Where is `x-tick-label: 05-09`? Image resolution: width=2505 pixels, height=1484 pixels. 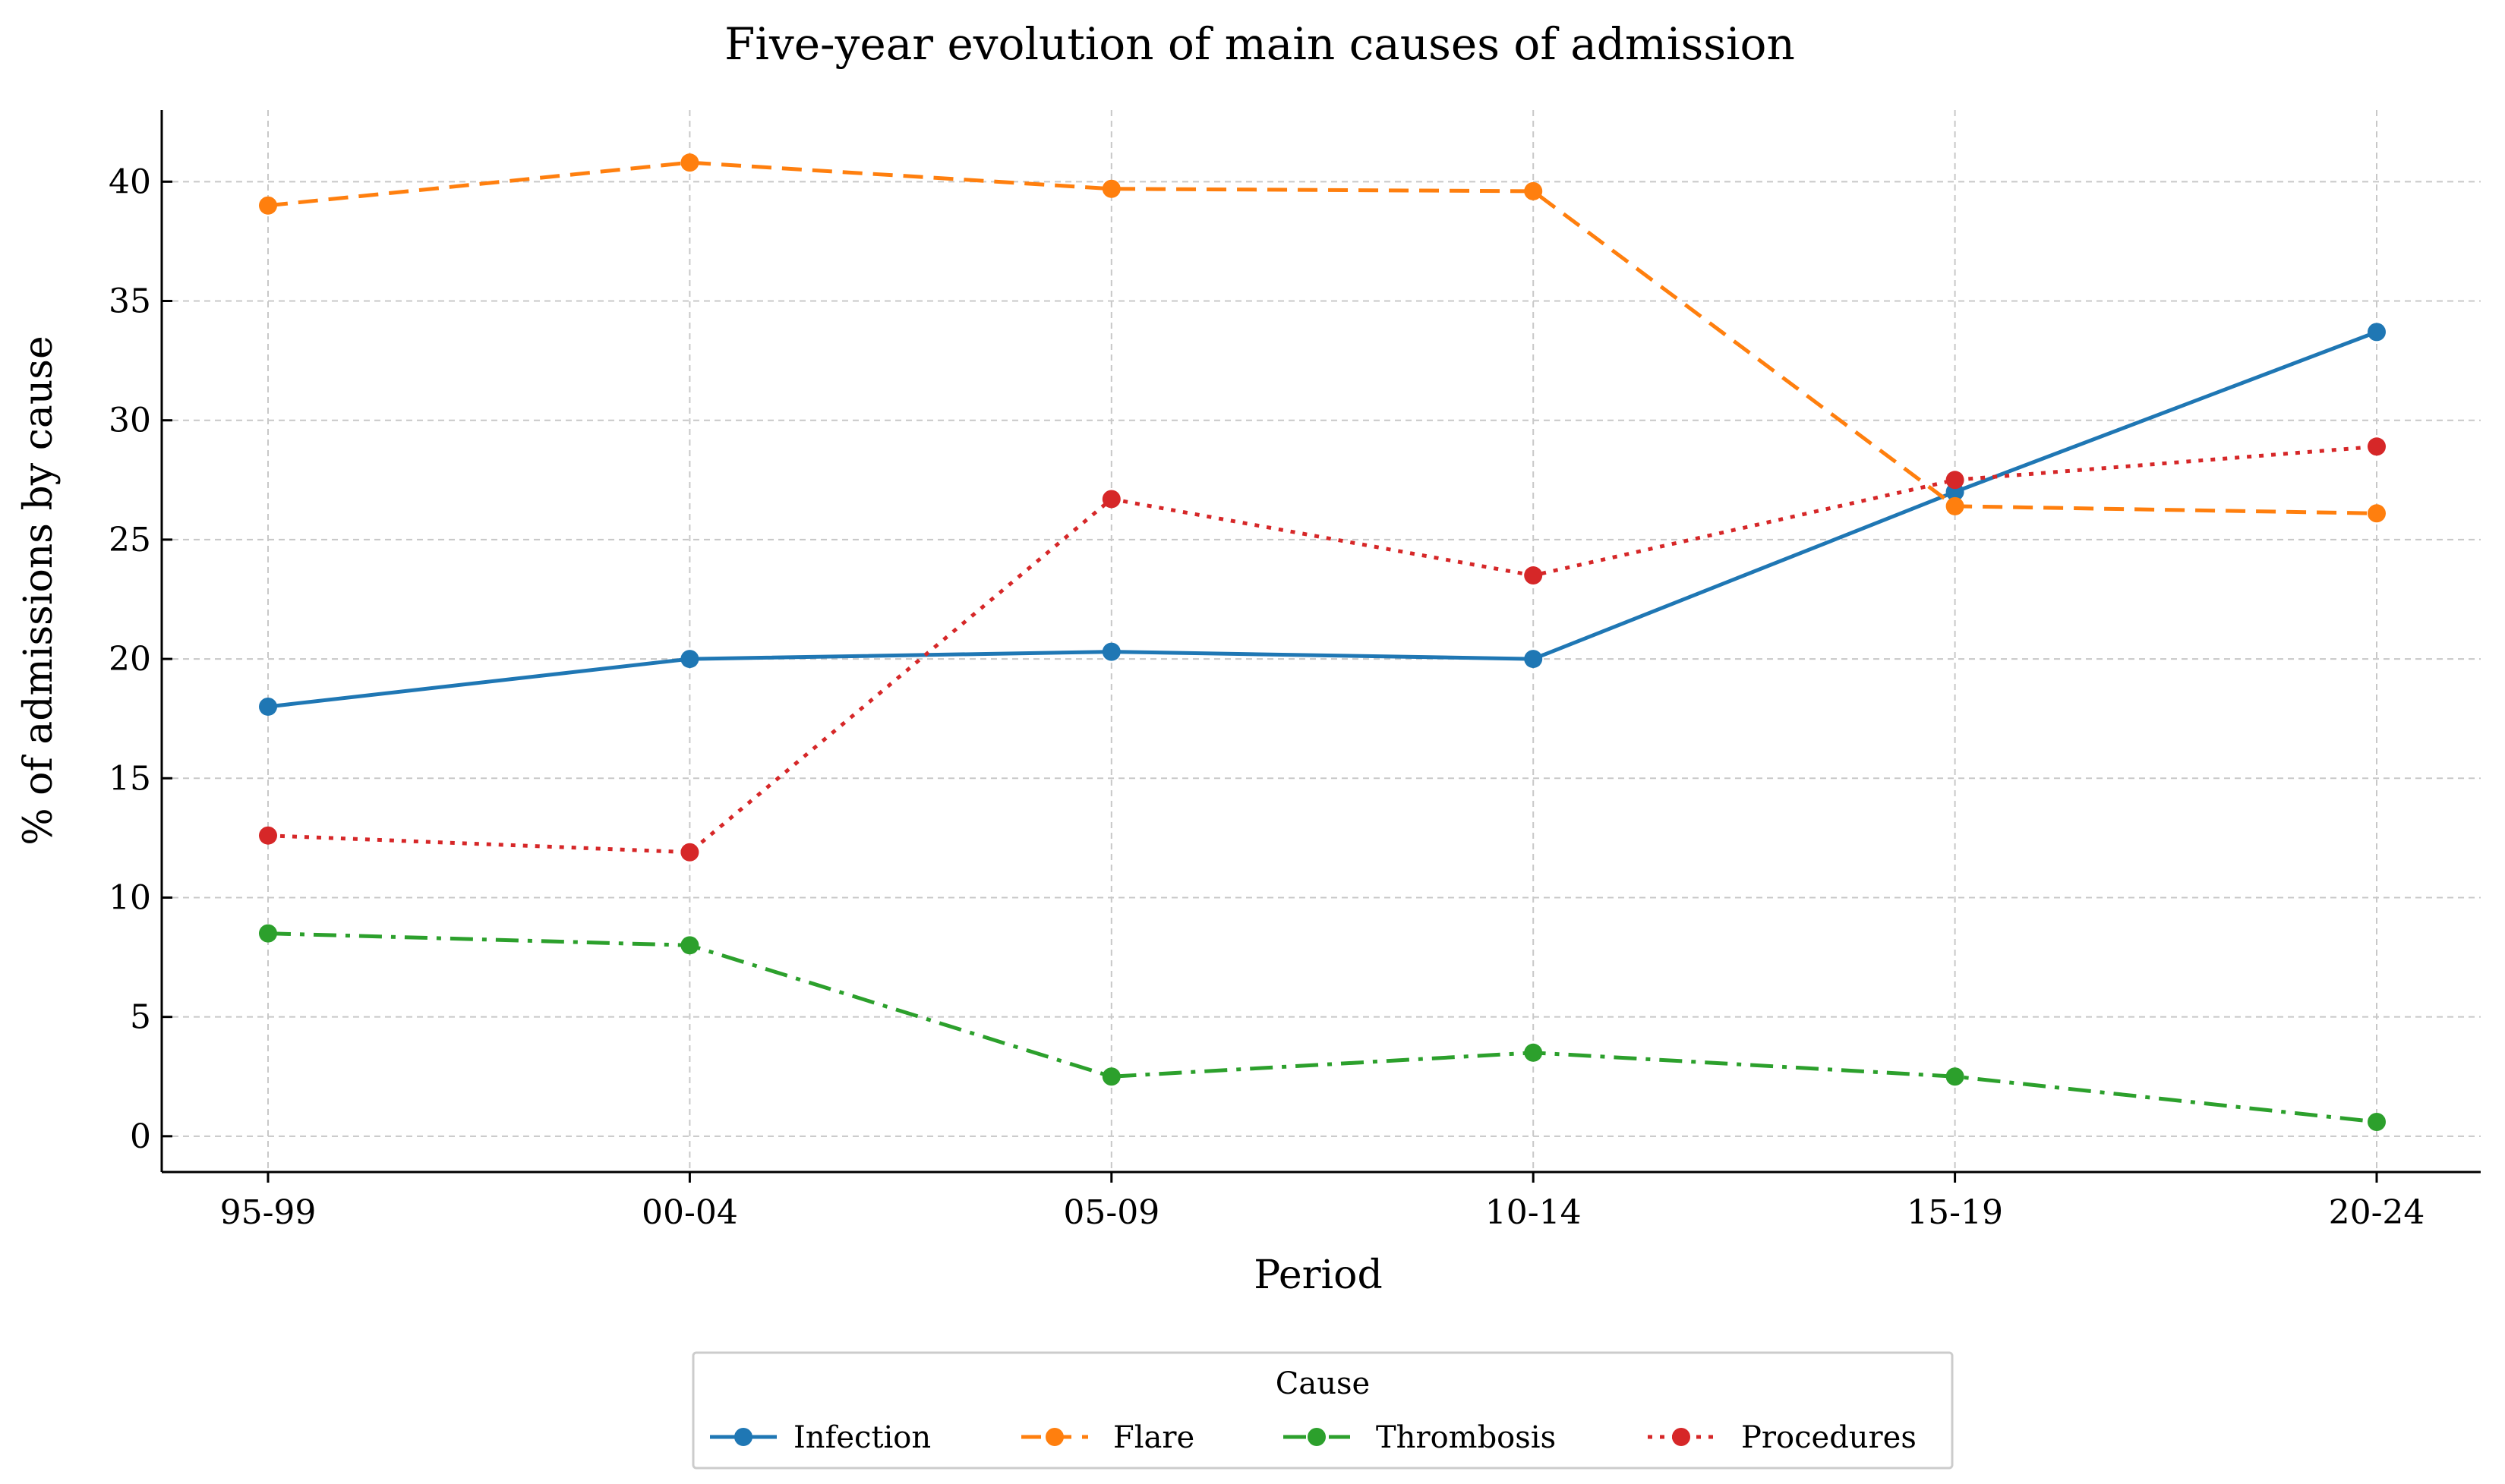 x-tick-label: 05-09 is located at coordinates (1111, 1212).